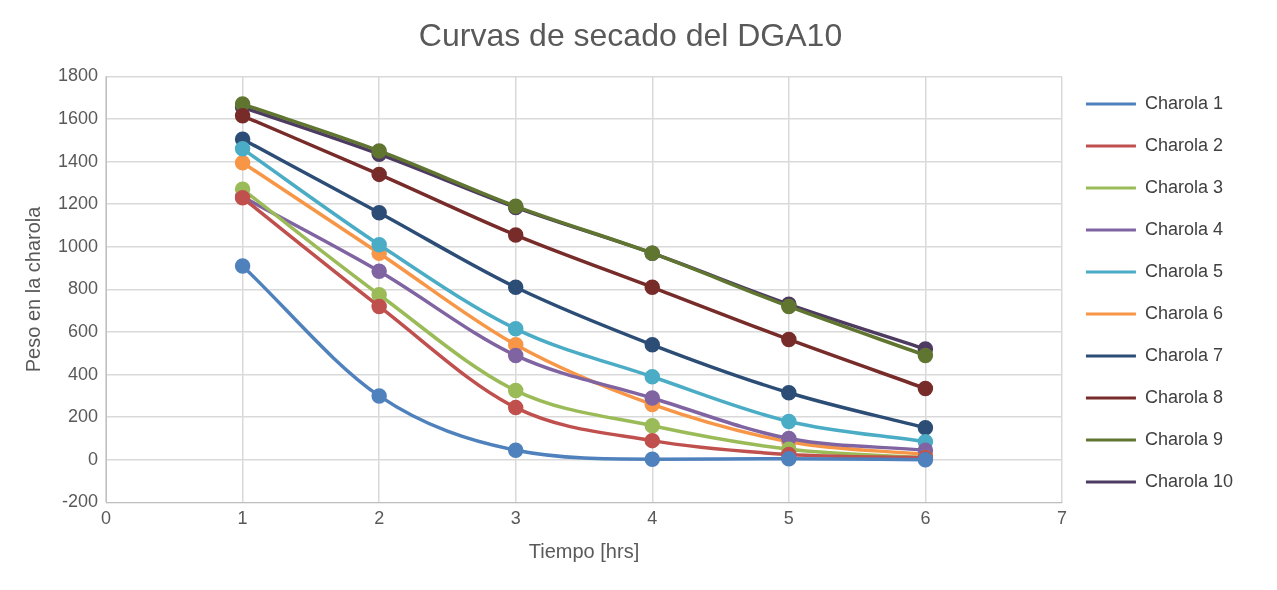 This screenshot has height=590, width=1277. Describe the element at coordinates (83, 373) in the screenshot. I see `y-tick-label: 400` at that location.